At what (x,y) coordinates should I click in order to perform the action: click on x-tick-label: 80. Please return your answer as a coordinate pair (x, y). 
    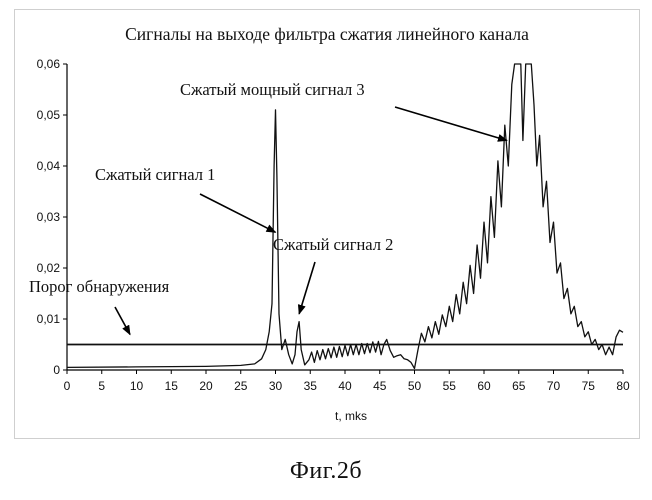
    Looking at the image, I should click on (623, 386).